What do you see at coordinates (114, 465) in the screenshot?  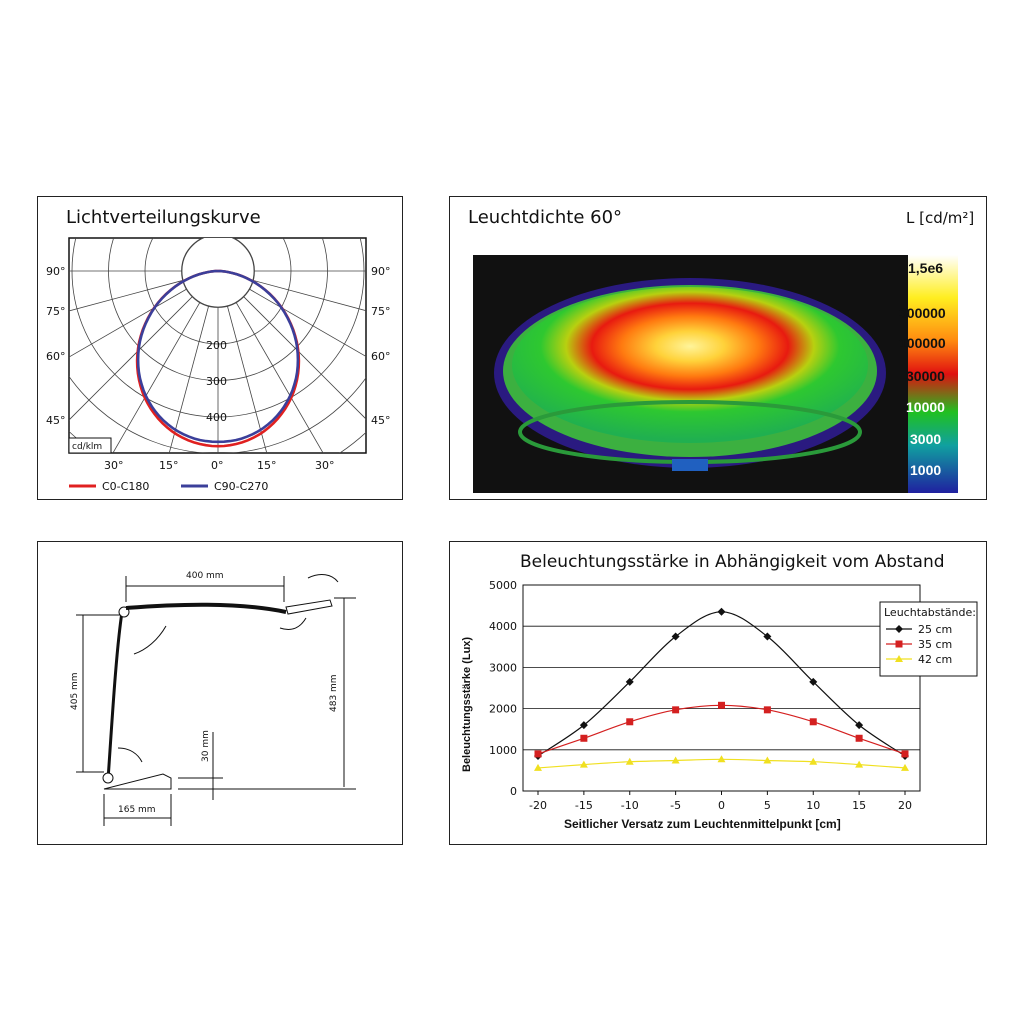 I see `angle-bottom-30l: 30°` at bounding box center [114, 465].